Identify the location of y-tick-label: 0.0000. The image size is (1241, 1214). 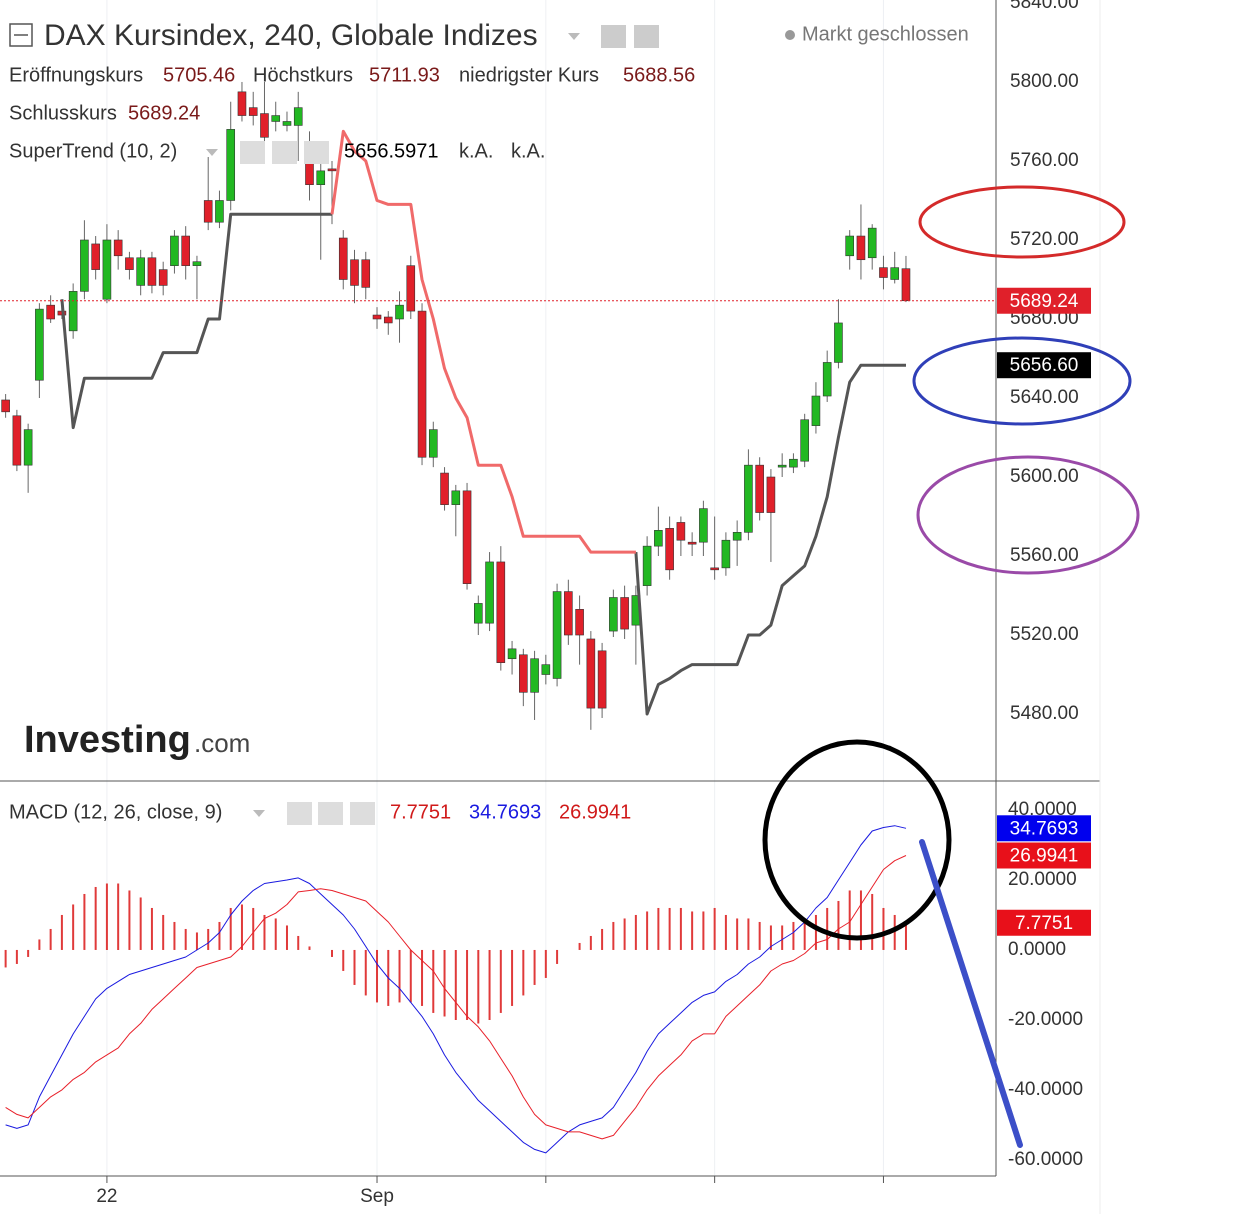
(1037, 949).